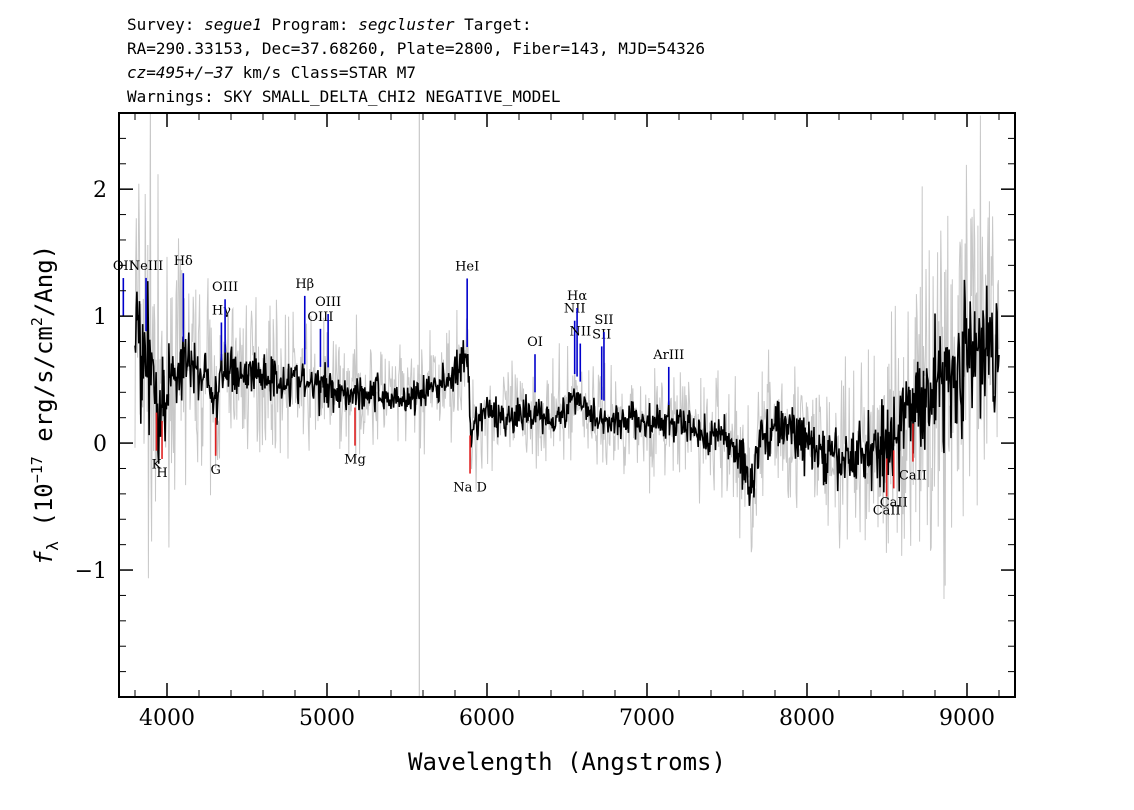 This screenshot has width=1134, height=810. Describe the element at coordinates (487, 718) in the screenshot. I see `x-tick-label: 6000` at that location.